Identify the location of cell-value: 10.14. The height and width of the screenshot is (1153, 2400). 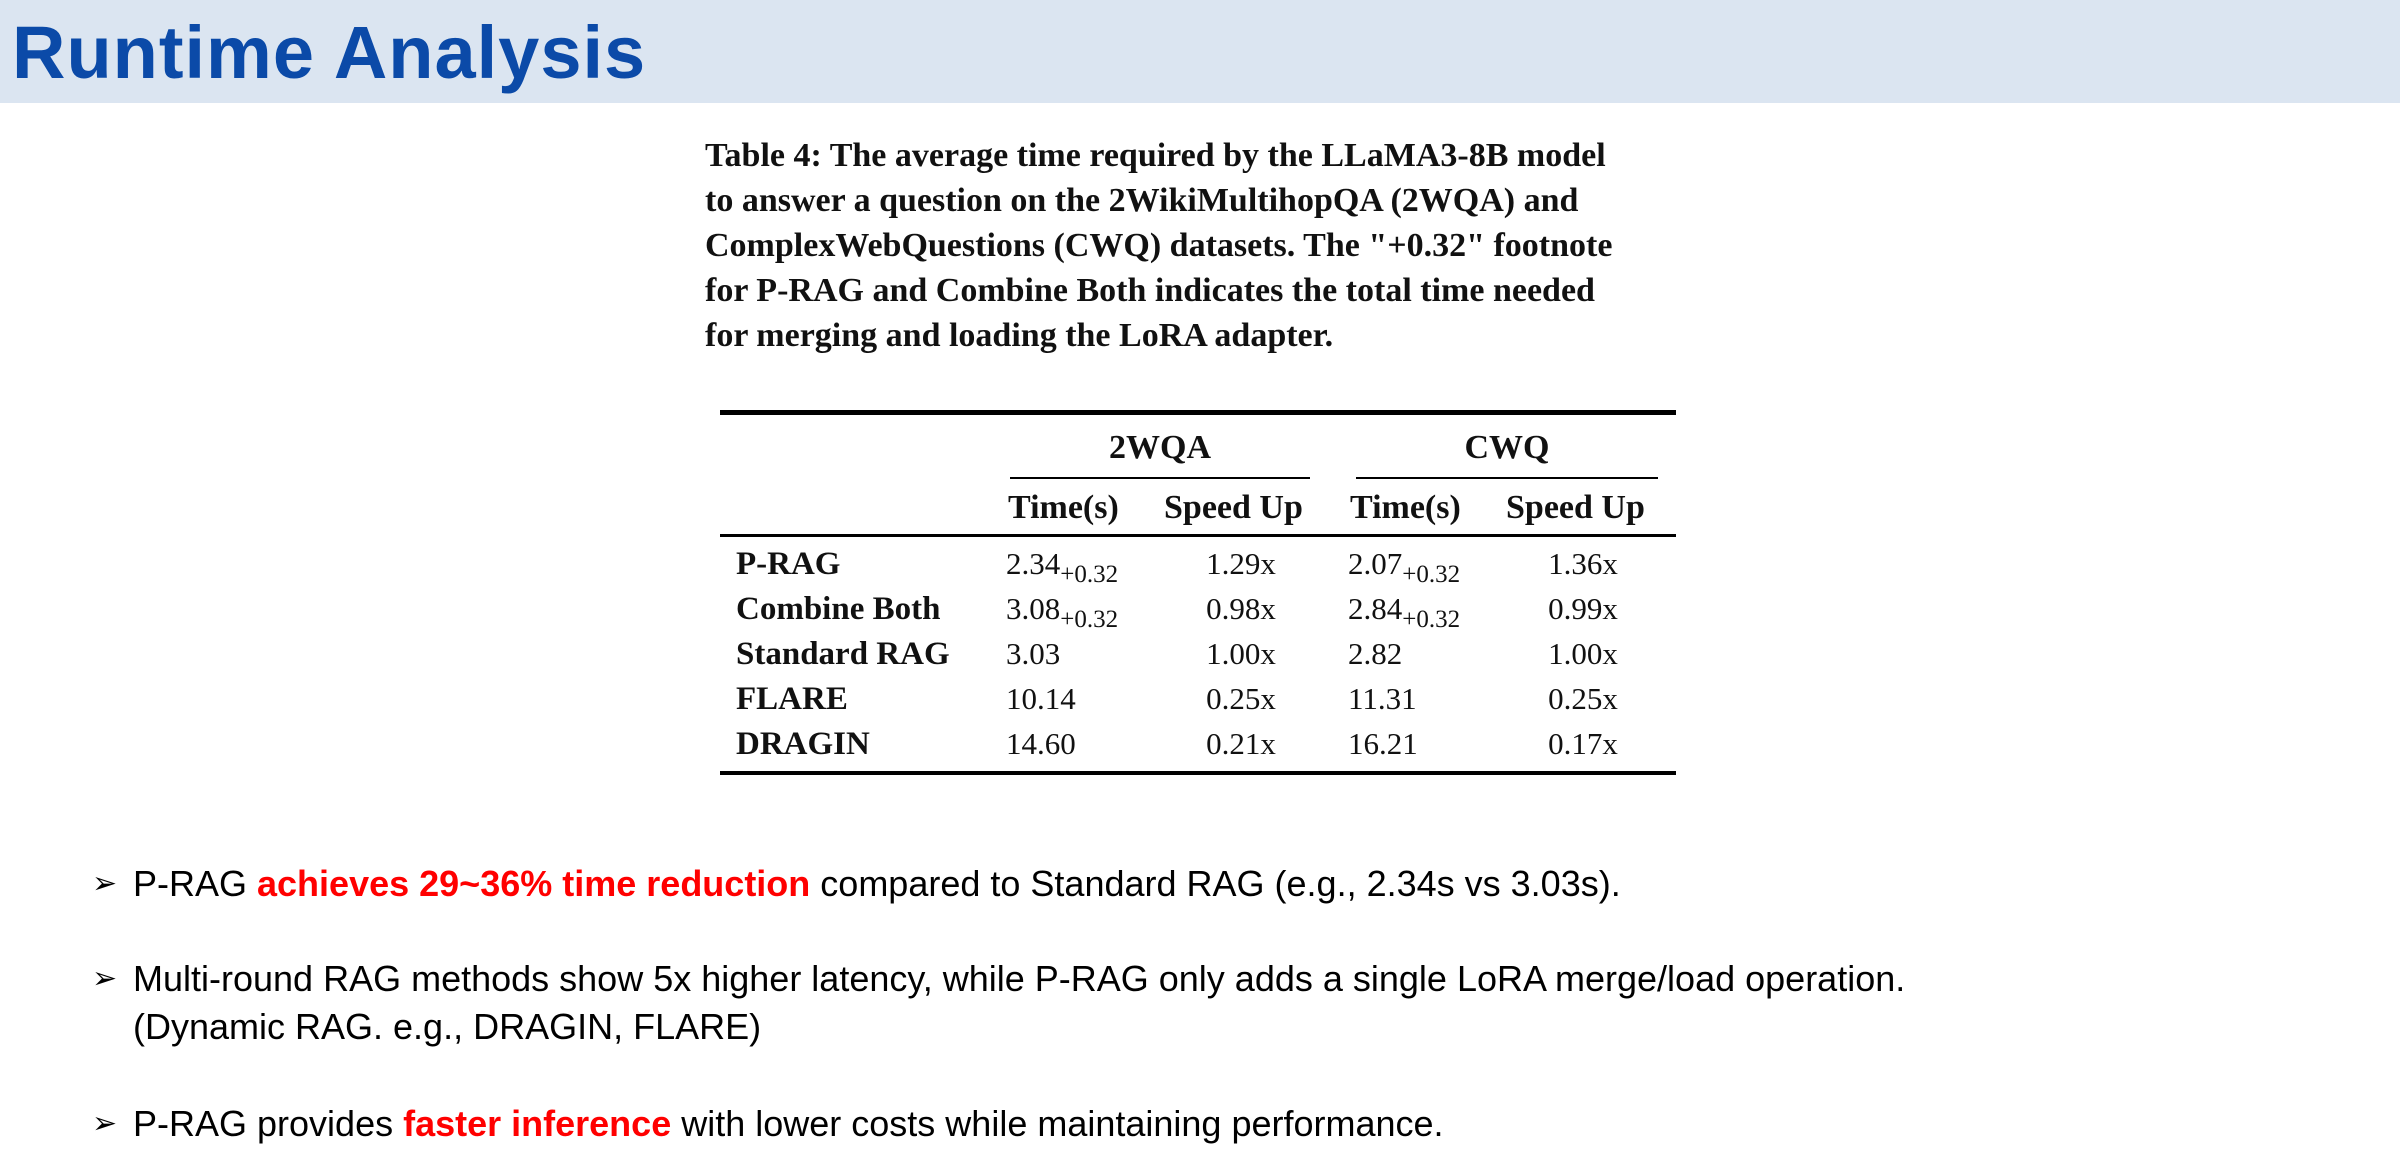
(1041, 698).